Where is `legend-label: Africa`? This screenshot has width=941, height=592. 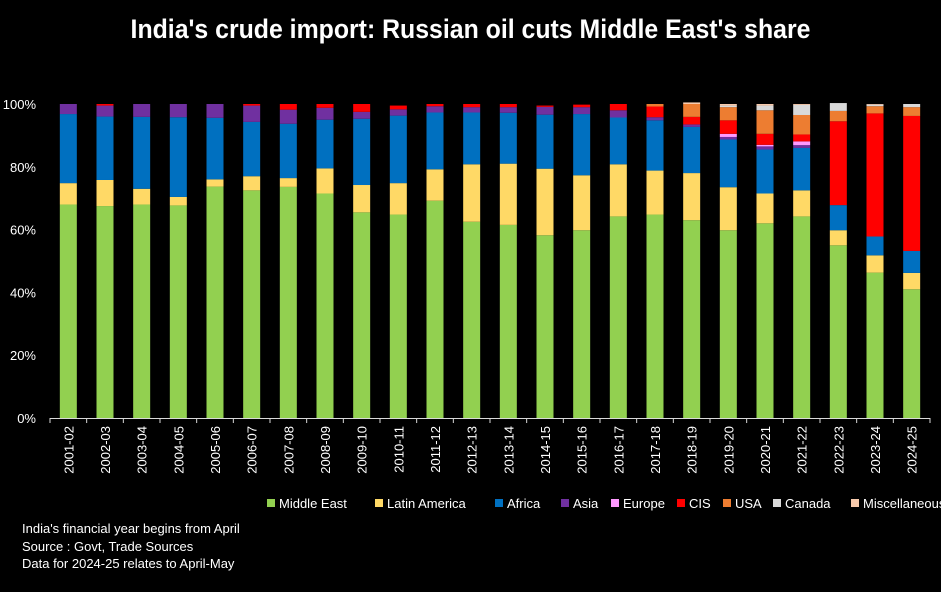
legend-label: Africa is located at coordinates (524, 503).